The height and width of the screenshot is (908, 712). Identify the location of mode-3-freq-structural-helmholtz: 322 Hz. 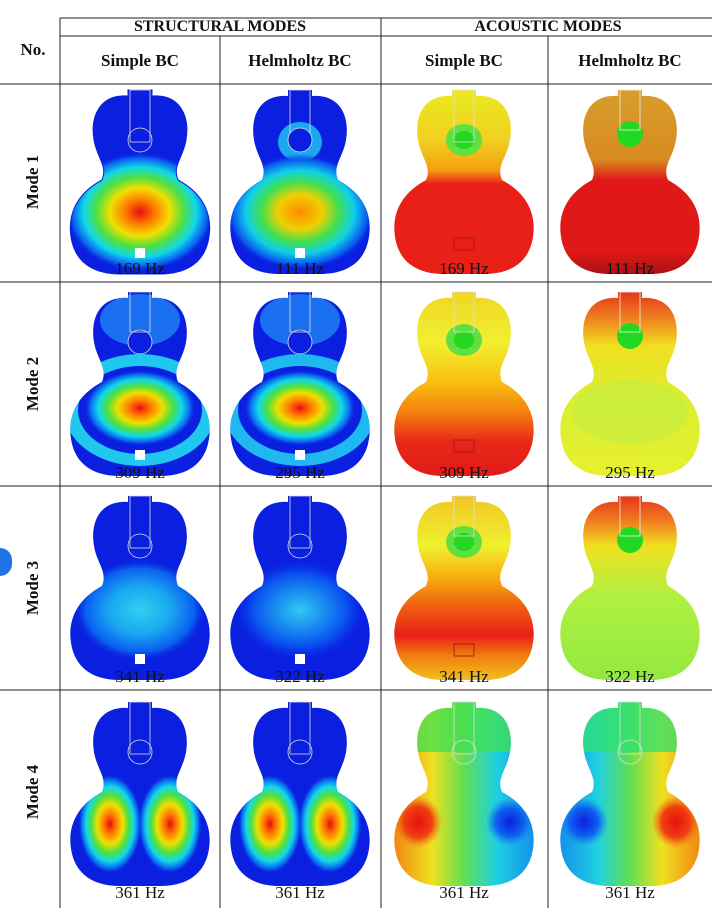
(300, 676).